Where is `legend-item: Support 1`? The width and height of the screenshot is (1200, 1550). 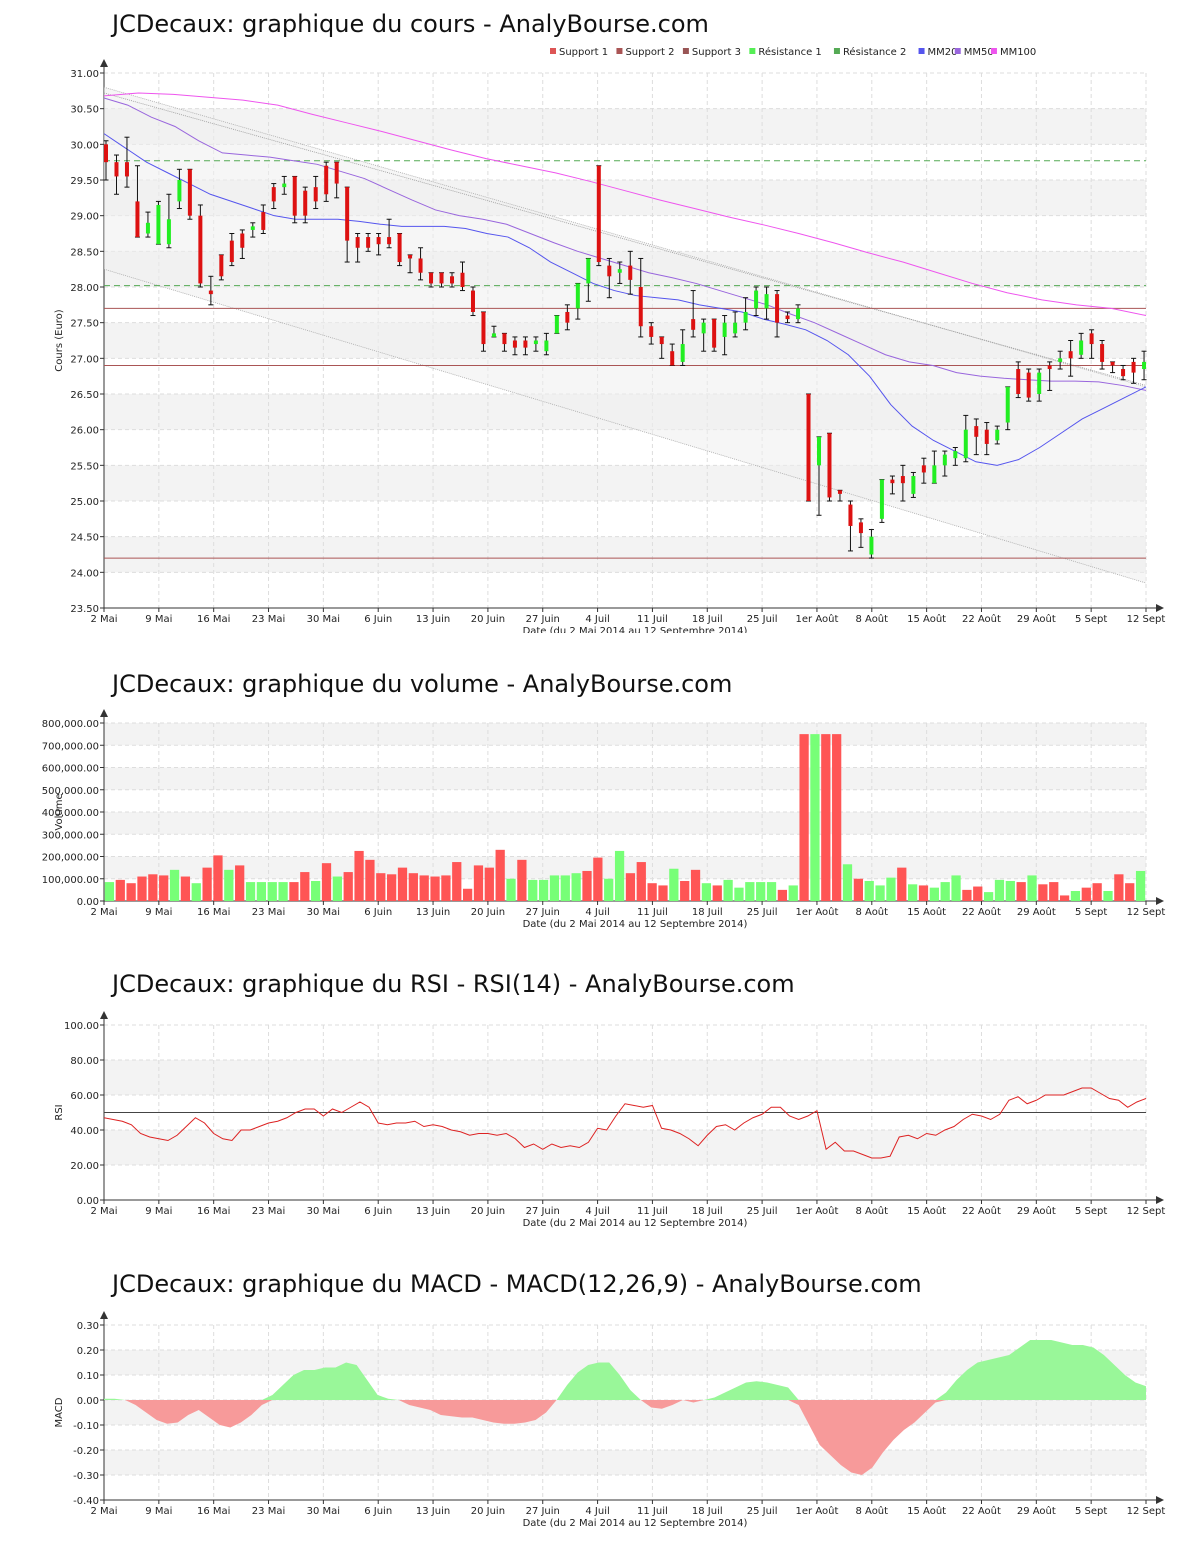 legend-item: Support 1 is located at coordinates (579, 52).